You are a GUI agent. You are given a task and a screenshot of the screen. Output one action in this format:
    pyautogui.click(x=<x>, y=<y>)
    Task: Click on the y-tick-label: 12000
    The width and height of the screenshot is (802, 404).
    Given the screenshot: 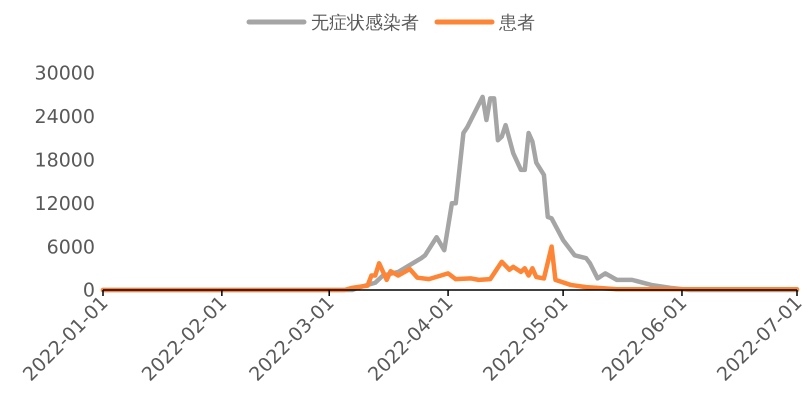 What is the action you would take?
    pyautogui.click(x=64, y=203)
    